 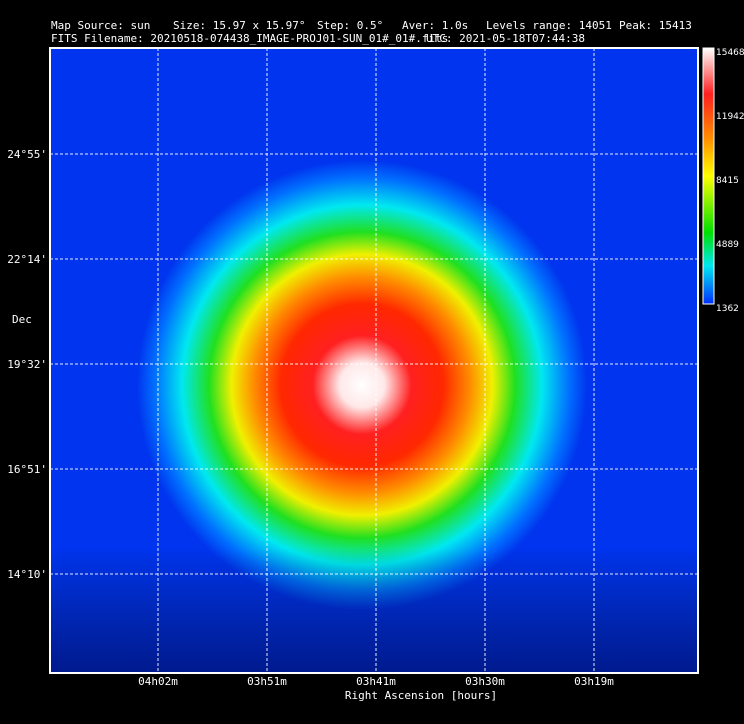 What do you see at coordinates (22, 319) in the screenshot?
I see `y-axis-title: Dec` at bounding box center [22, 319].